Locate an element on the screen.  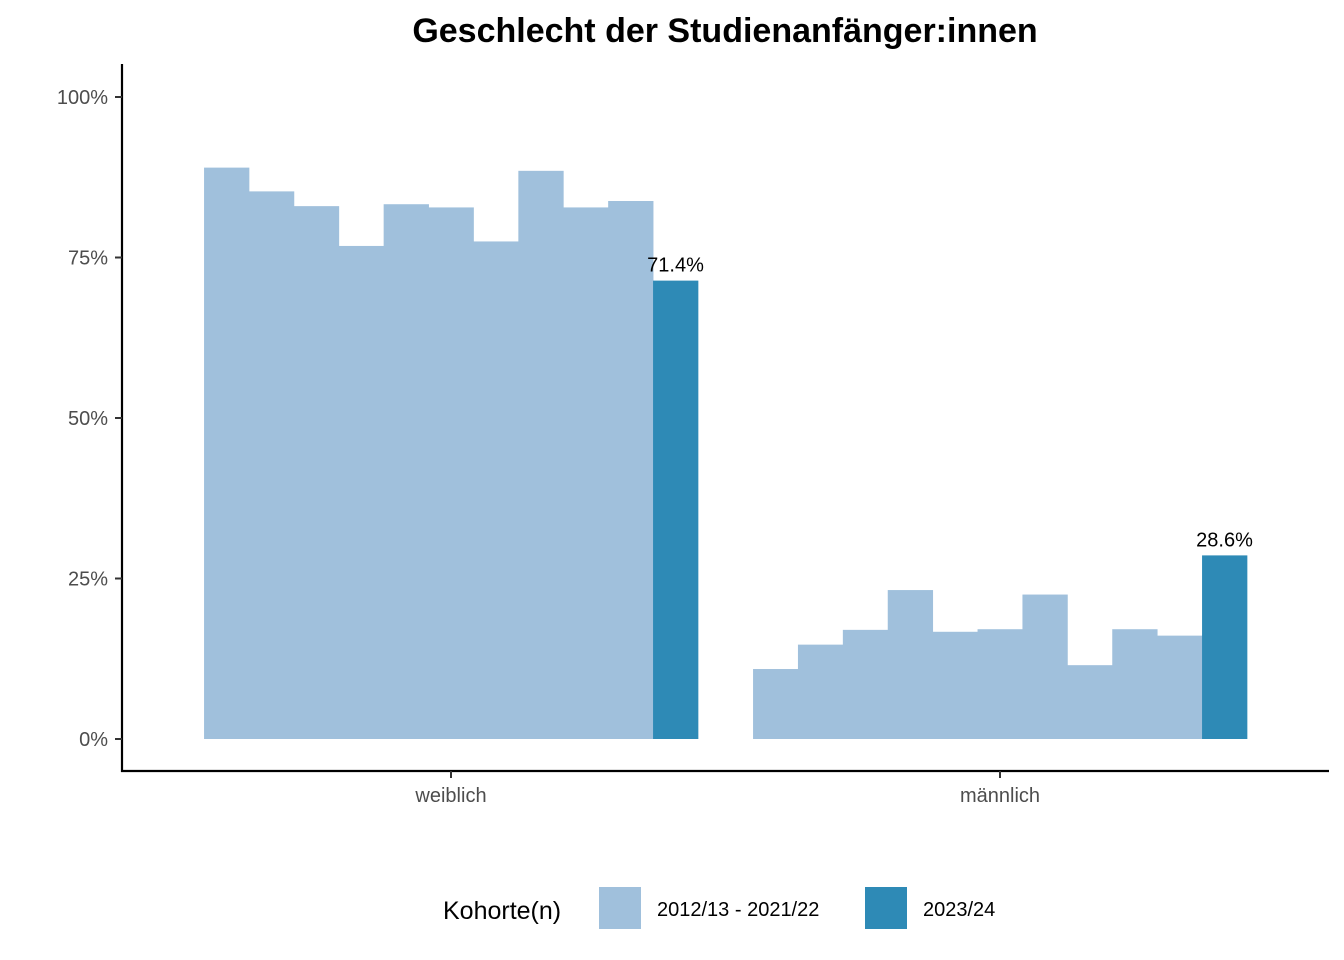
bar-2014-15-weiblich is located at coordinates (316, 472).